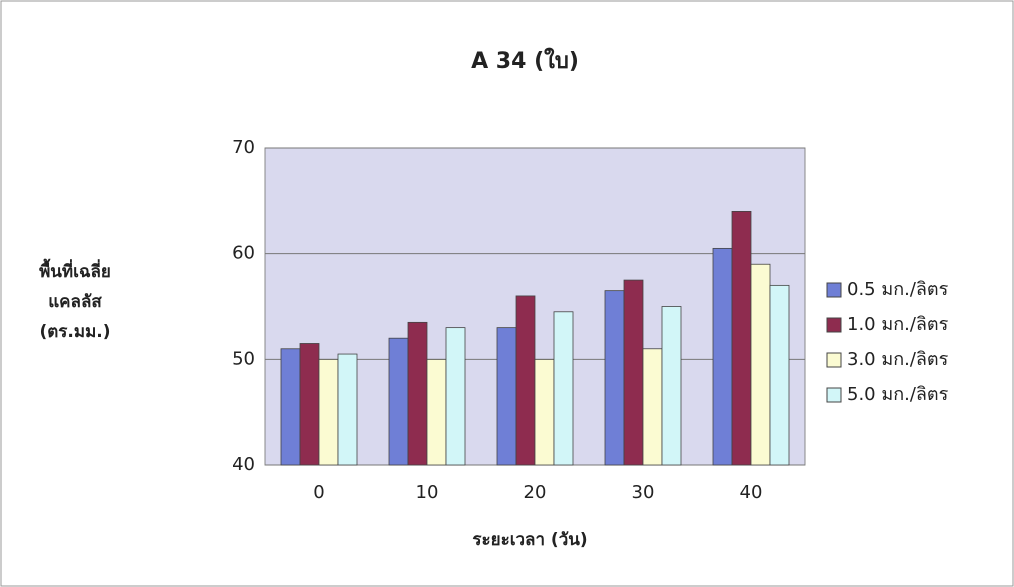  What do you see at coordinates (243, 358) in the screenshot?
I see `y-tick-label: 50` at bounding box center [243, 358].